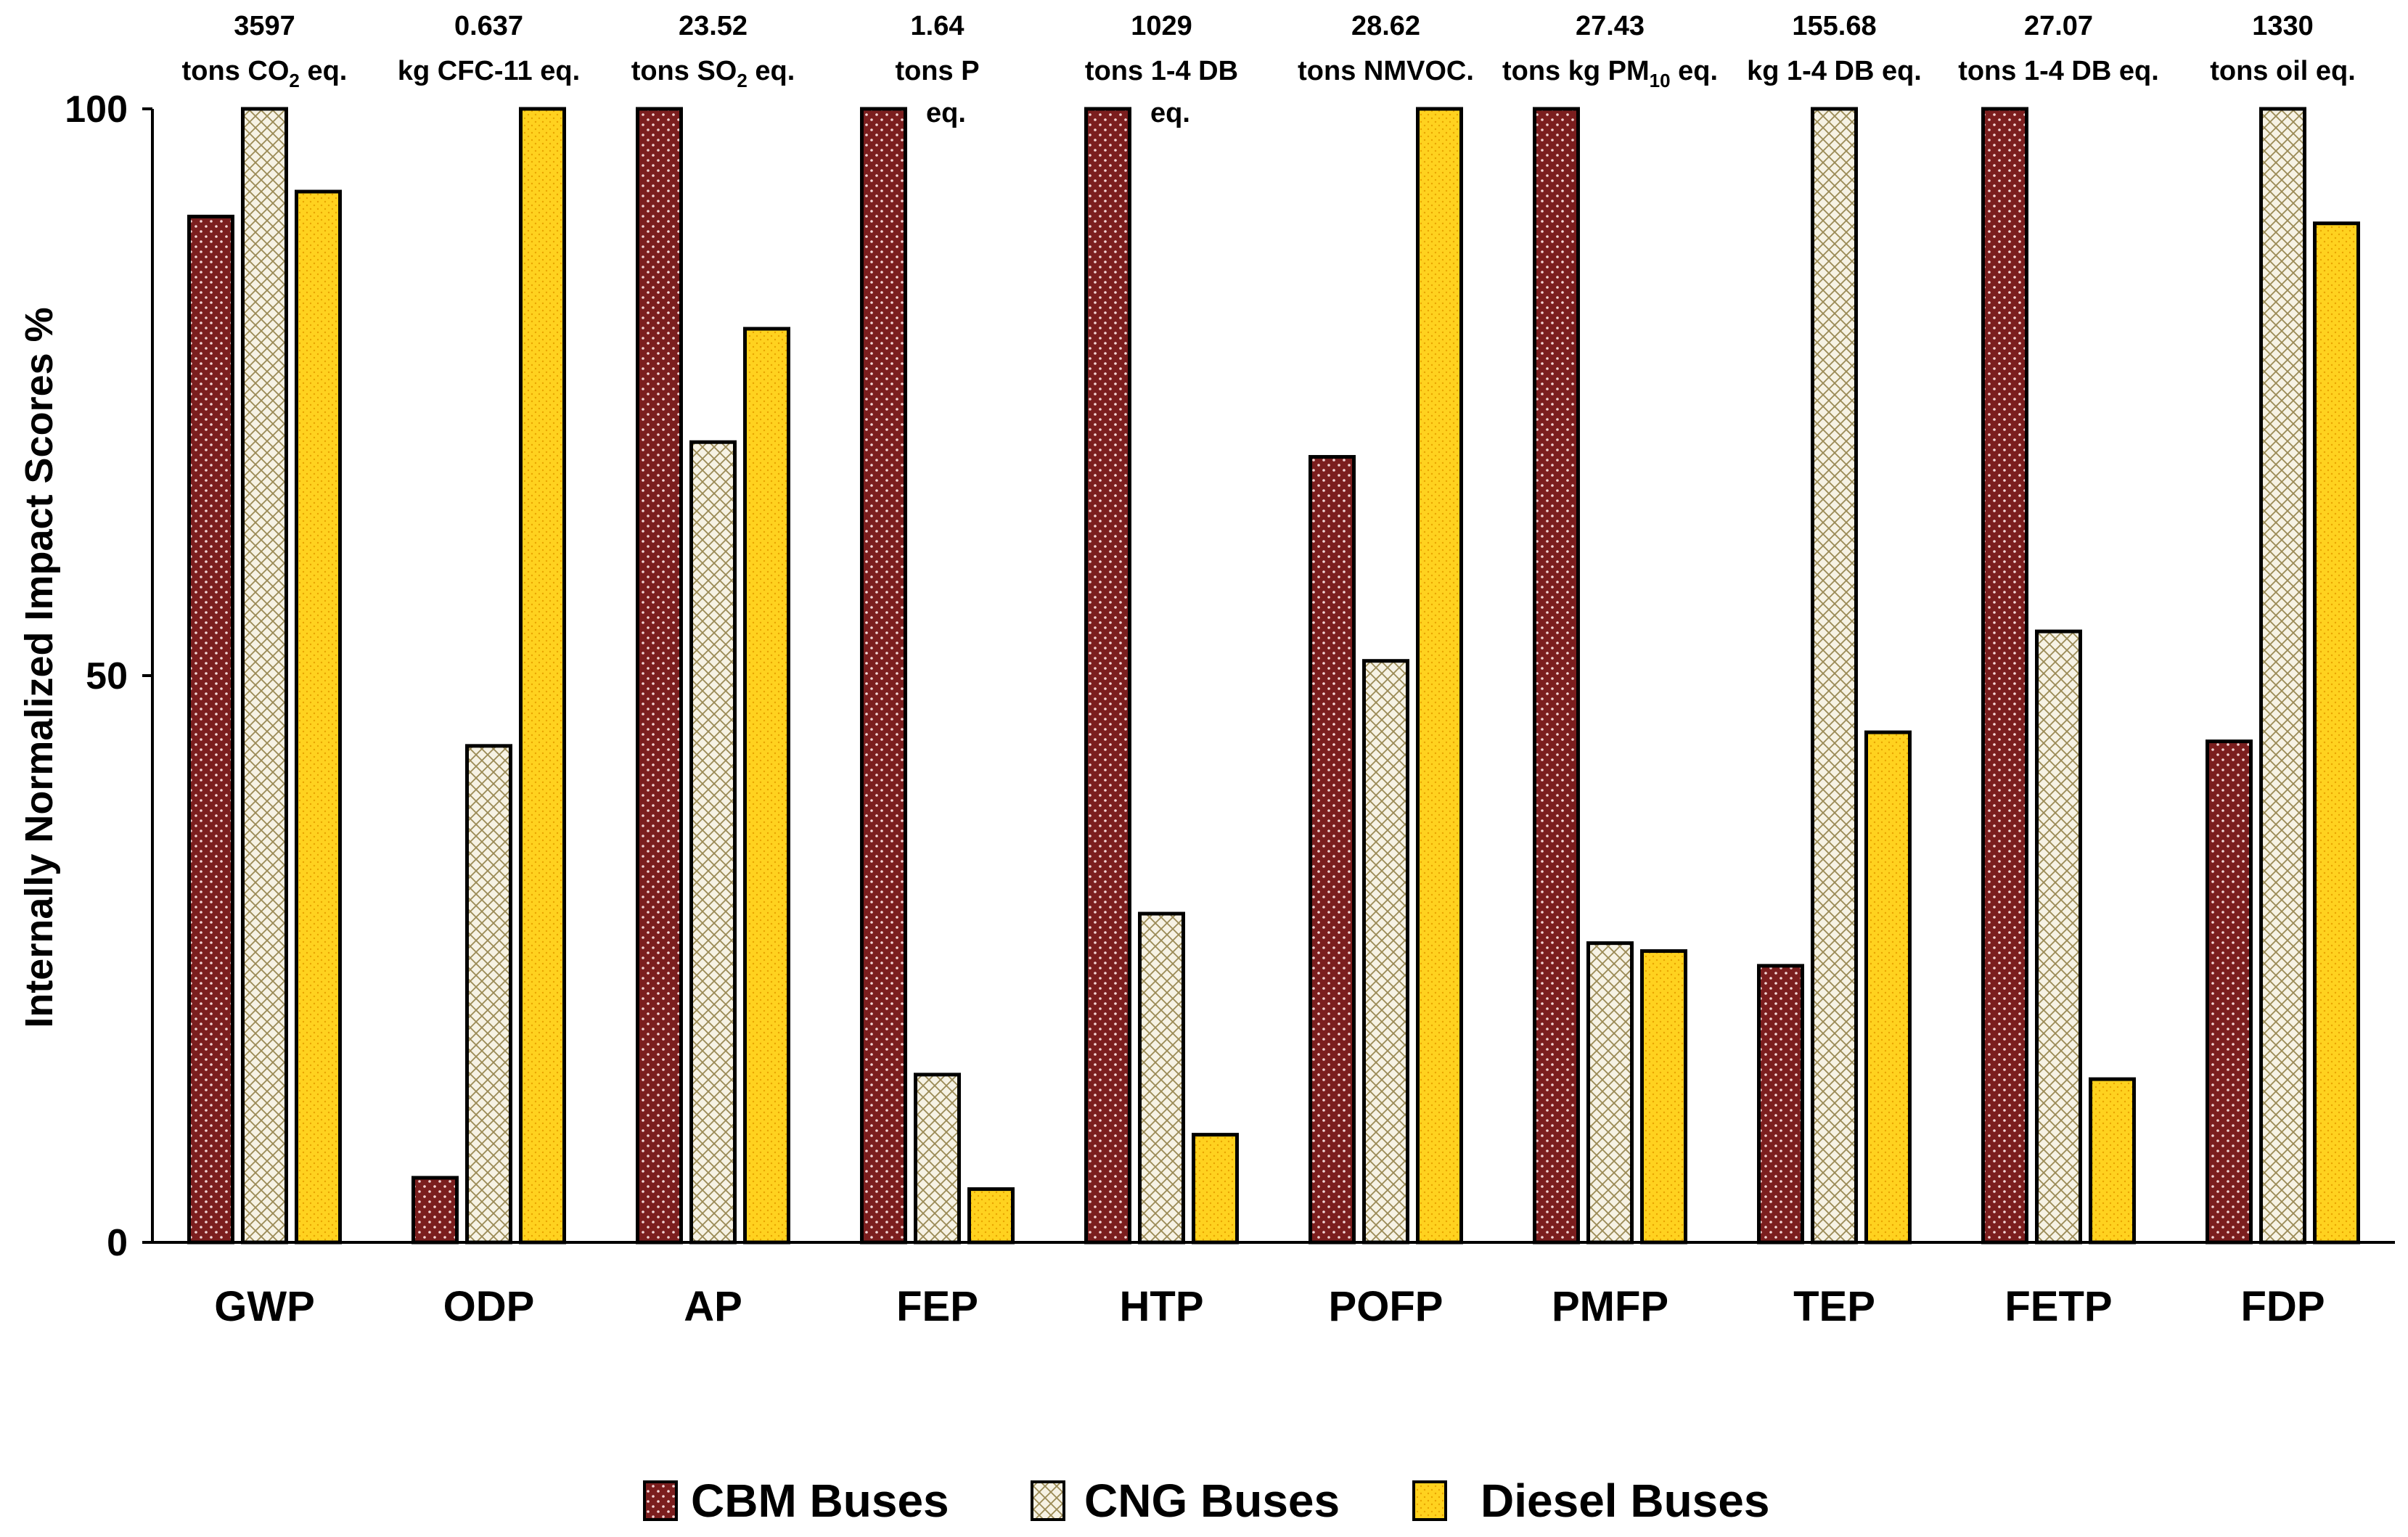  What do you see at coordinates (264, 1306) in the screenshot?
I see `x-tick-label-gwp: GWP` at bounding box center [264, 1306].